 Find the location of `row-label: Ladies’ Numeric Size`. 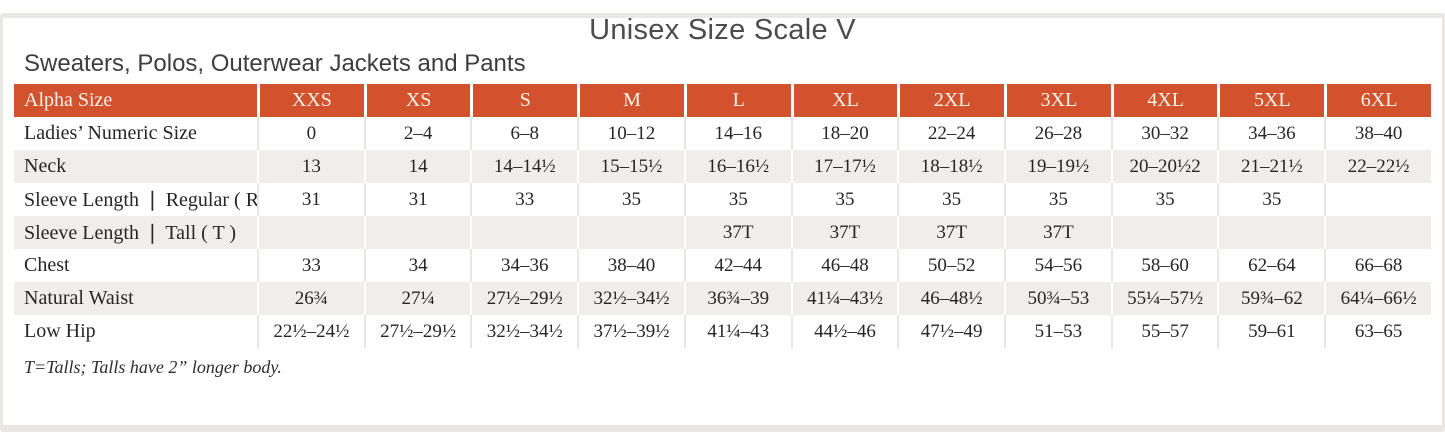

row-label: Ladies’ Numeric Size is located at coordinates (110, 133).